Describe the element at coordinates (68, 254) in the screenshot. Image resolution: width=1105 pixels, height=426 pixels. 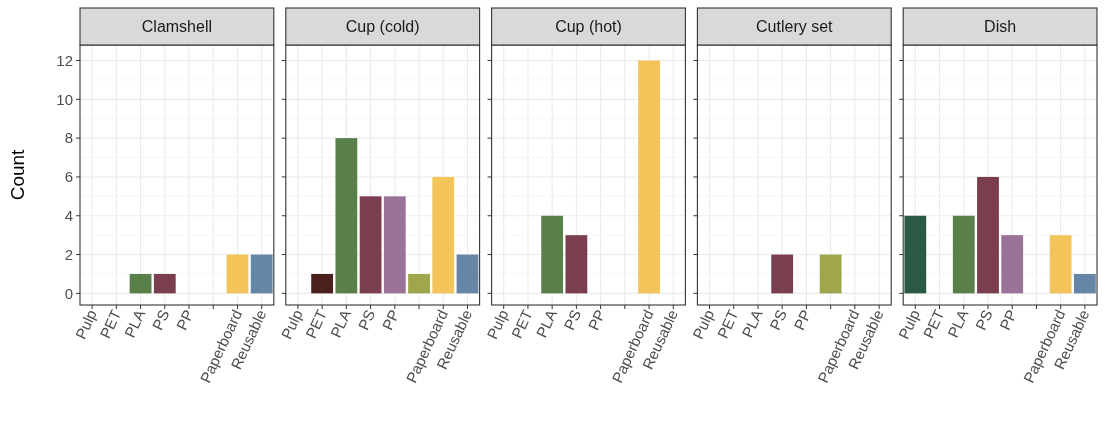
I see `y-tick-label: 2` at that location.